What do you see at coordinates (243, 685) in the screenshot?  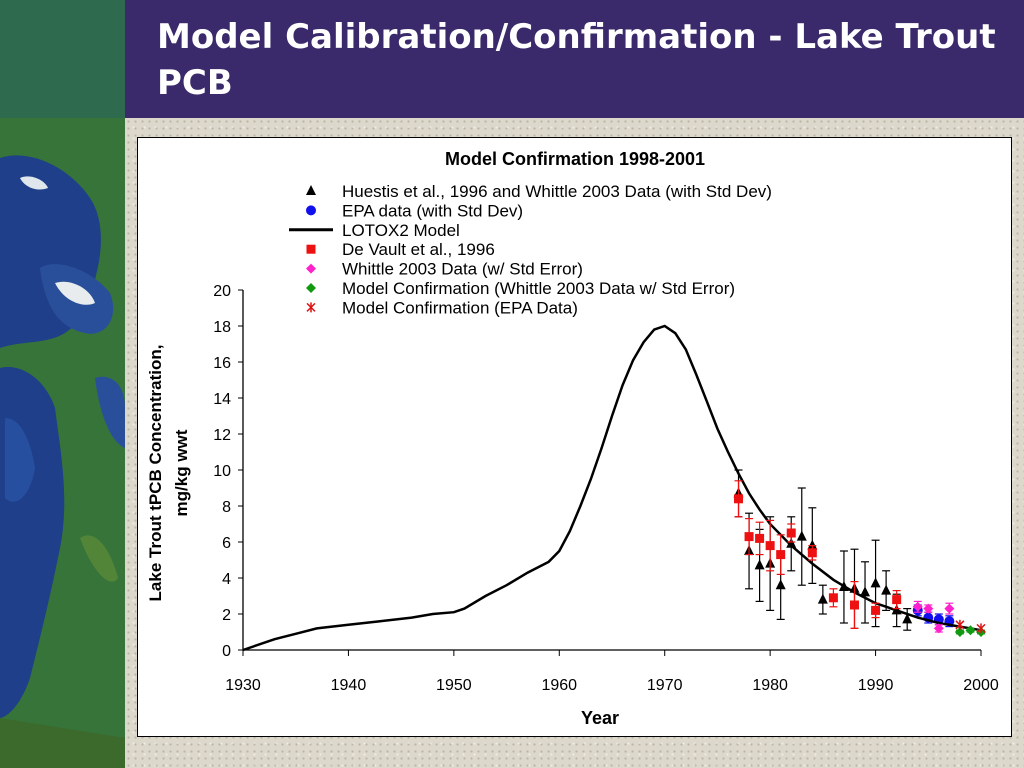 I see `x-tick-label: 1930` at bounding box center [243, 685].